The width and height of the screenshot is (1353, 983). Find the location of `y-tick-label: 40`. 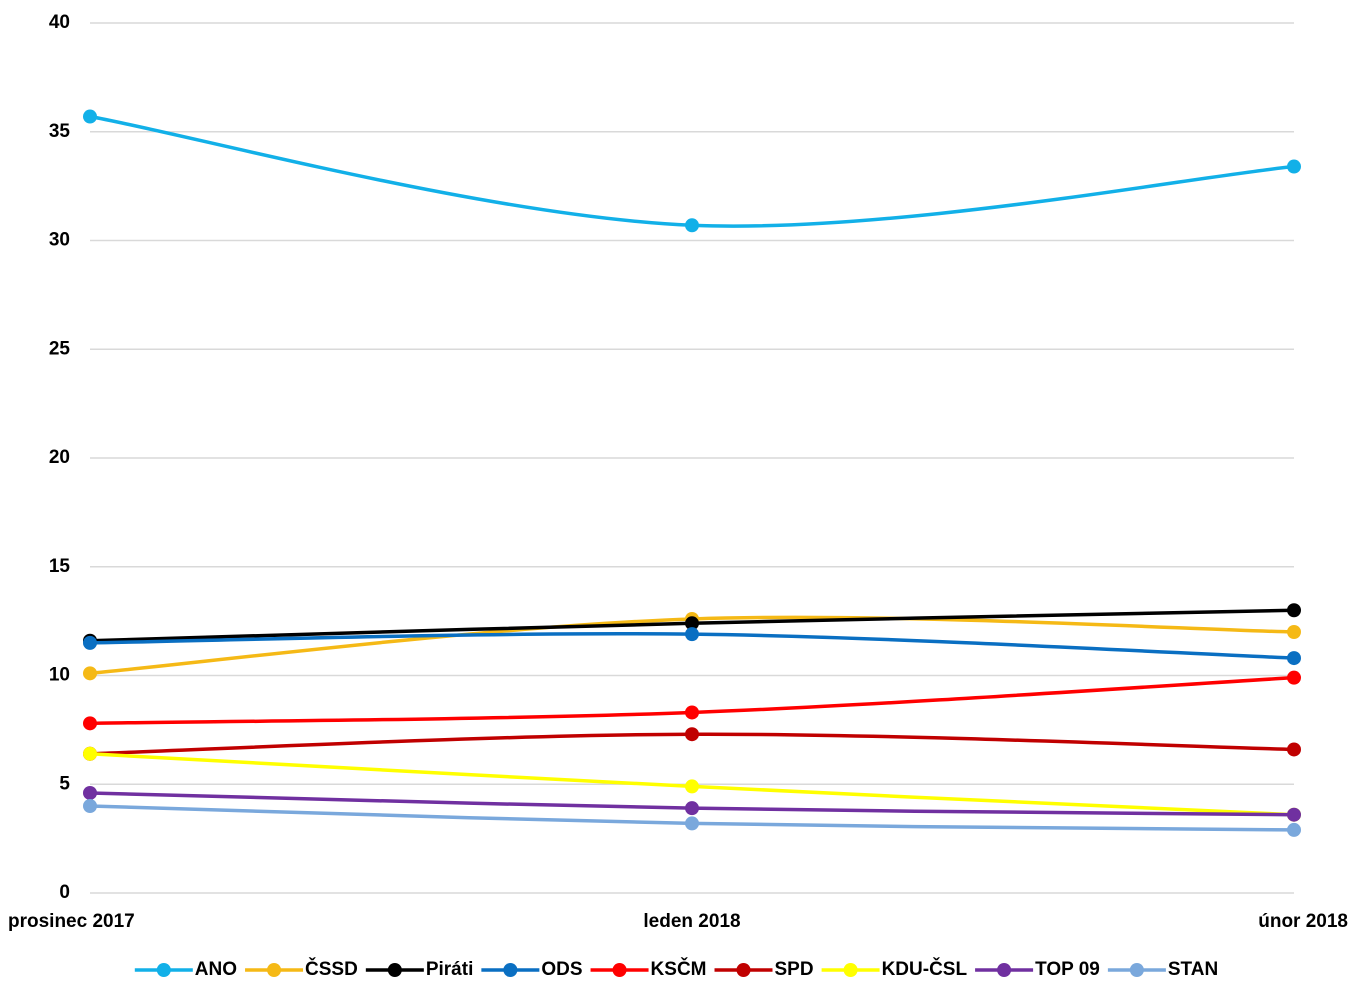

y-tick-label: 40 is located at coordinates (59, 22).